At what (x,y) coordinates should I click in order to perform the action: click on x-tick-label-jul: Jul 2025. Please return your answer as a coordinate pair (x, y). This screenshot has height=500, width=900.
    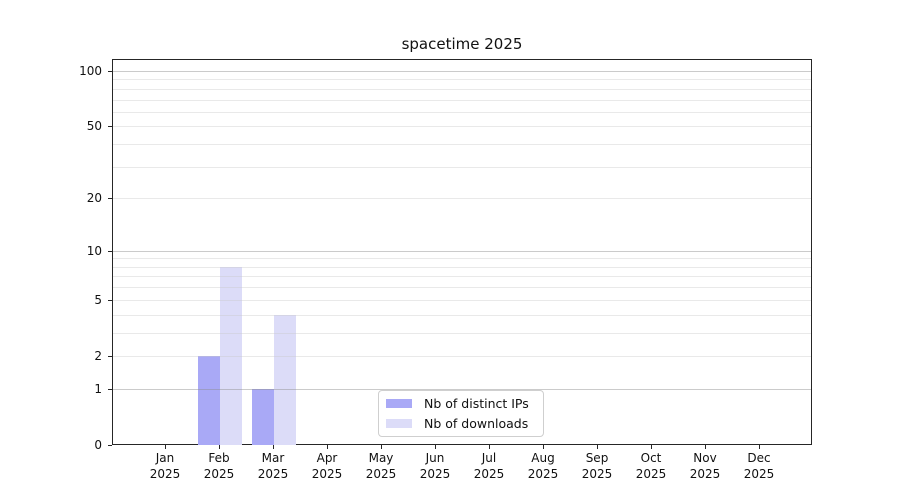
    Looking at the image, I should click on (489, 466).